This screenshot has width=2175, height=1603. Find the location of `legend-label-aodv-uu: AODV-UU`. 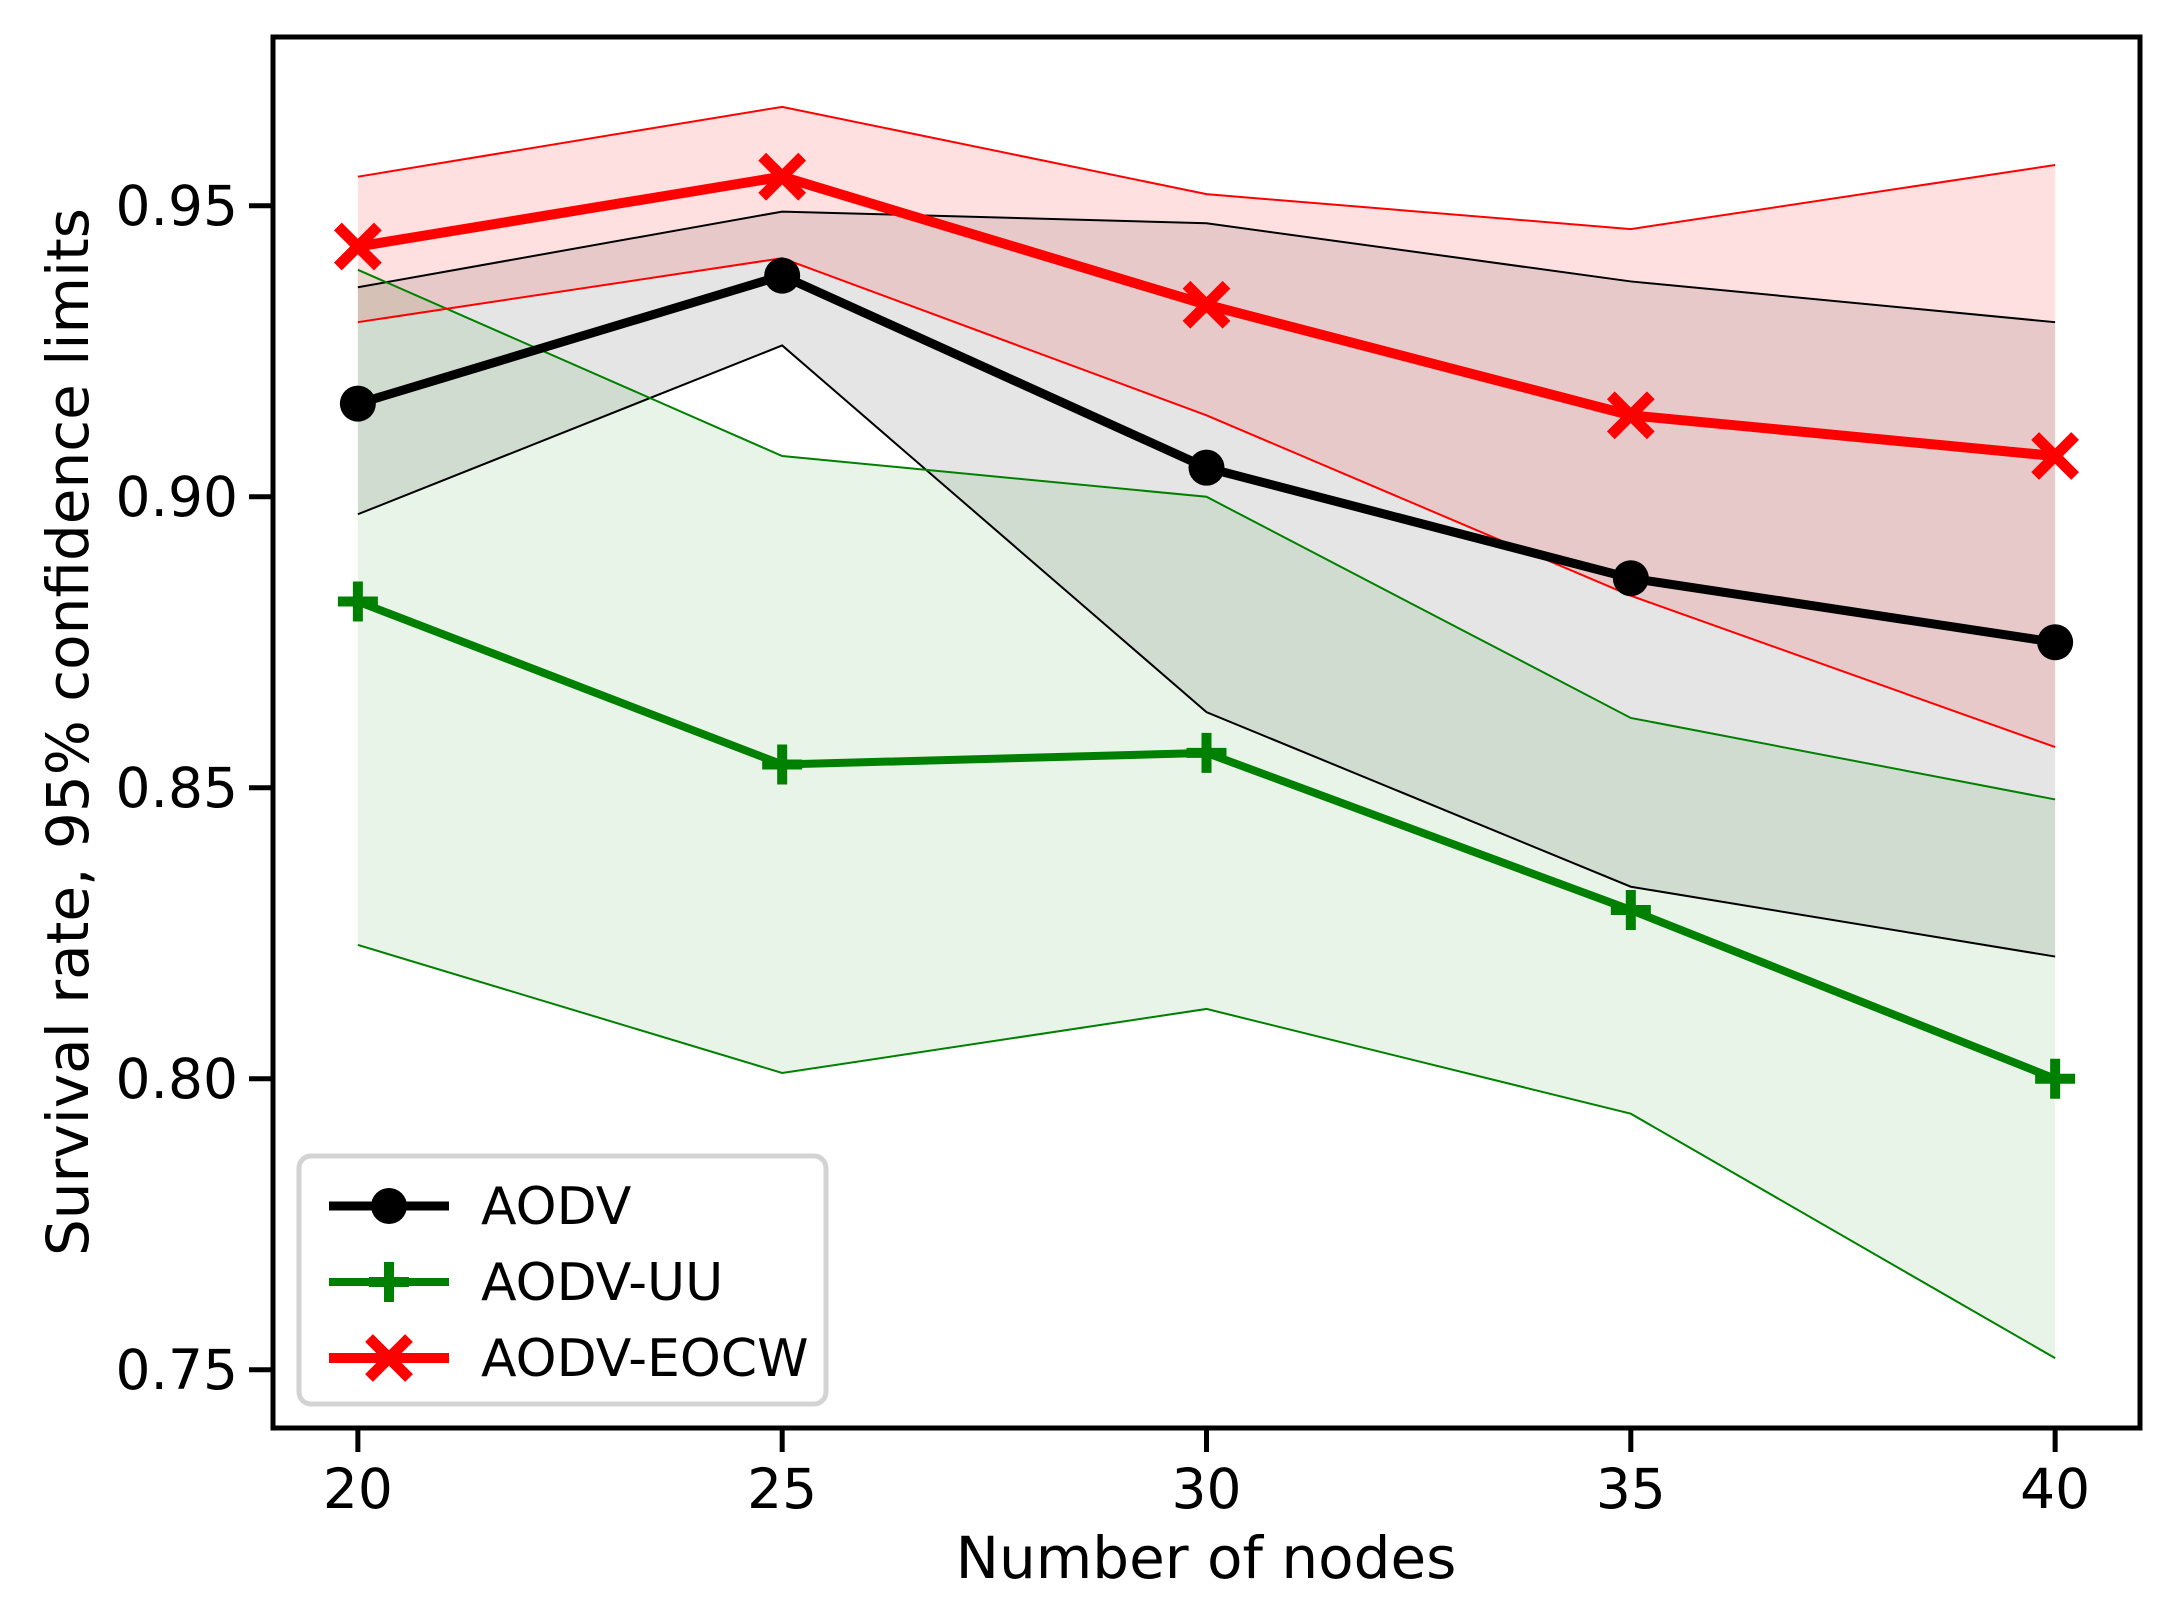

legend-label-aodv-uu: AODV-UU is located at coordinates (602, 1283).